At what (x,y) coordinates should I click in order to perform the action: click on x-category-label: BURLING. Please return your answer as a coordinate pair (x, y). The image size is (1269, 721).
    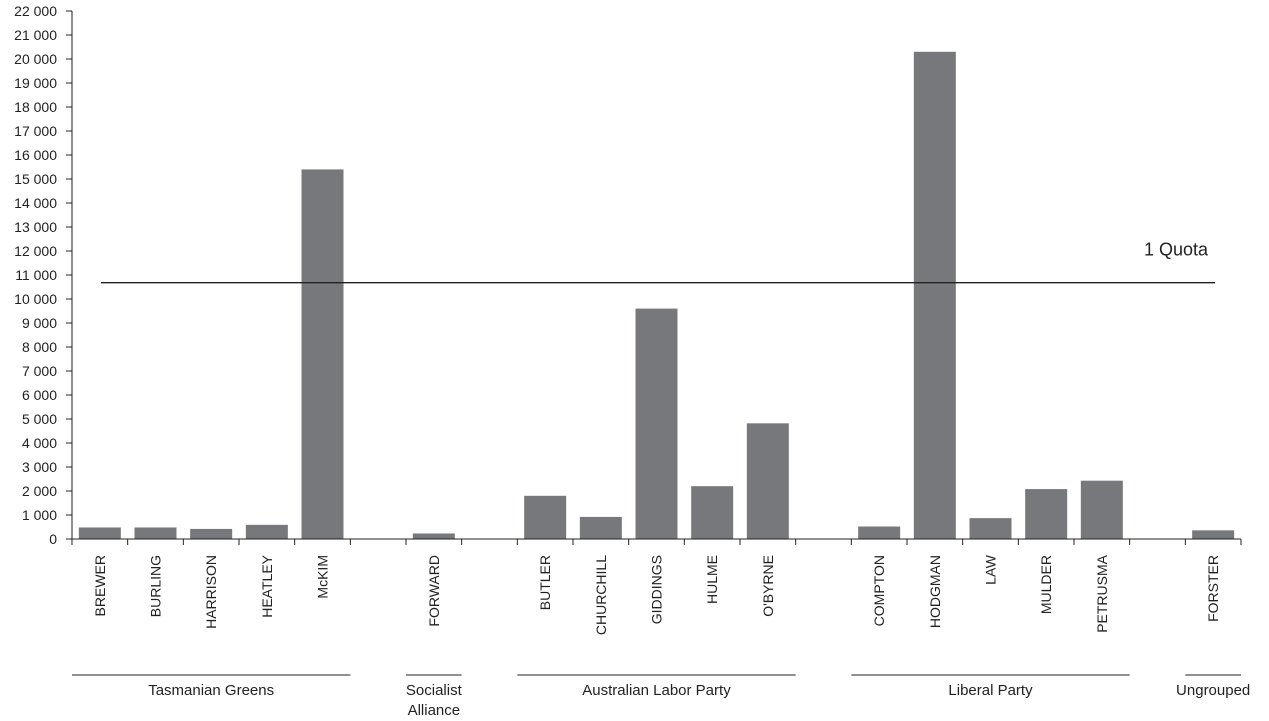
    Looking at the image, I should click on (156, 586).